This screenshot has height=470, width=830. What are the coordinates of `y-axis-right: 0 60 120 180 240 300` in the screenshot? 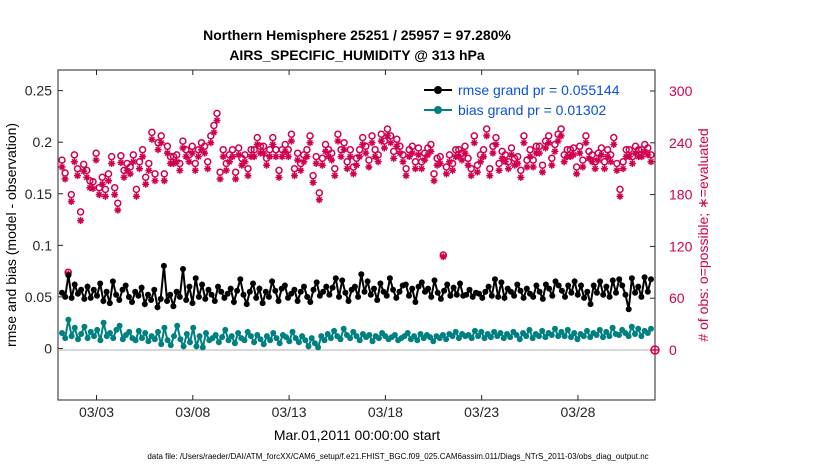 It's located at (671, 220).